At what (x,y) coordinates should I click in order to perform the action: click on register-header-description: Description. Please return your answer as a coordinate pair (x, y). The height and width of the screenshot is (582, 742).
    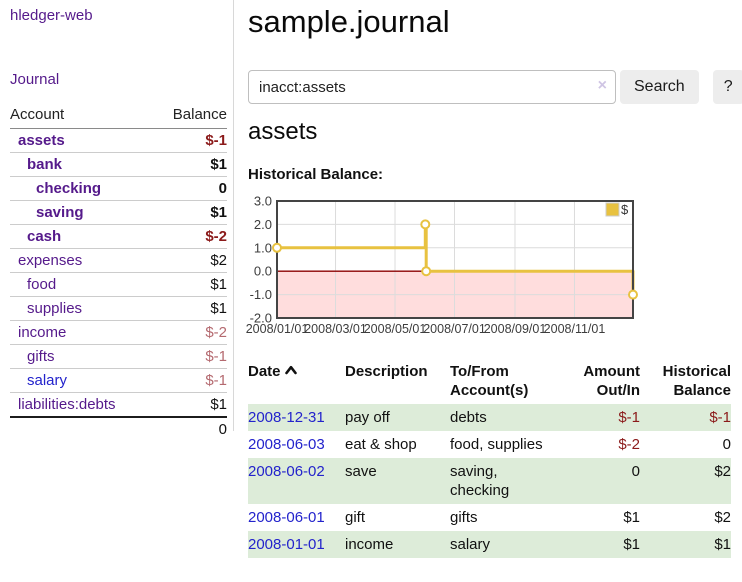
    Looking at the image, I should click on (386, 371).